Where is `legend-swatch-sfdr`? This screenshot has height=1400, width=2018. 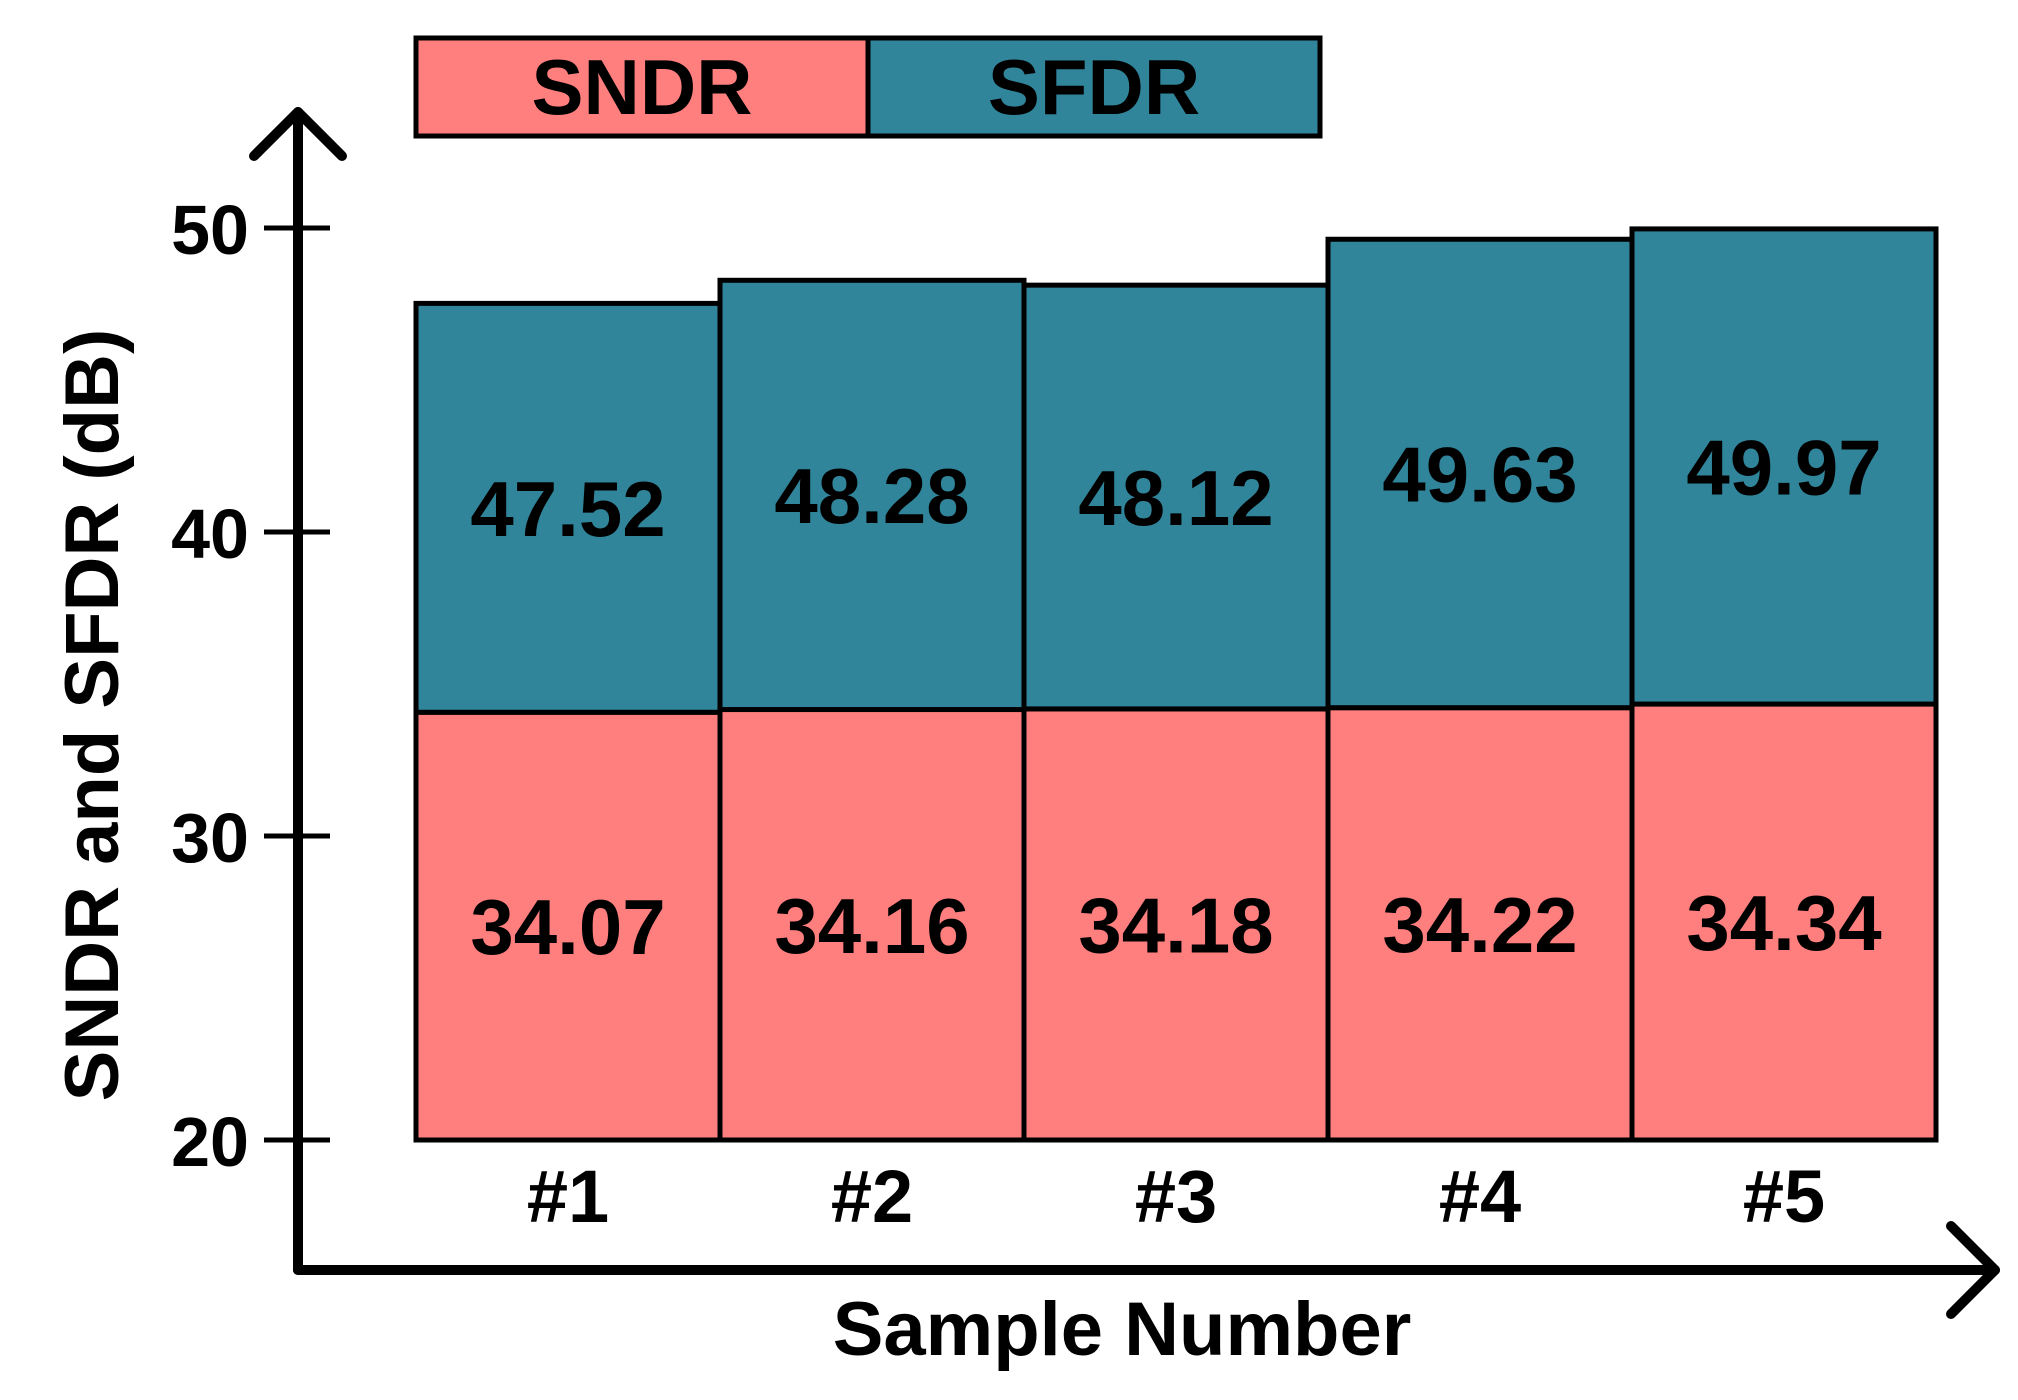 legend-swatch-sfdr is located at coordinates (1094, 87).